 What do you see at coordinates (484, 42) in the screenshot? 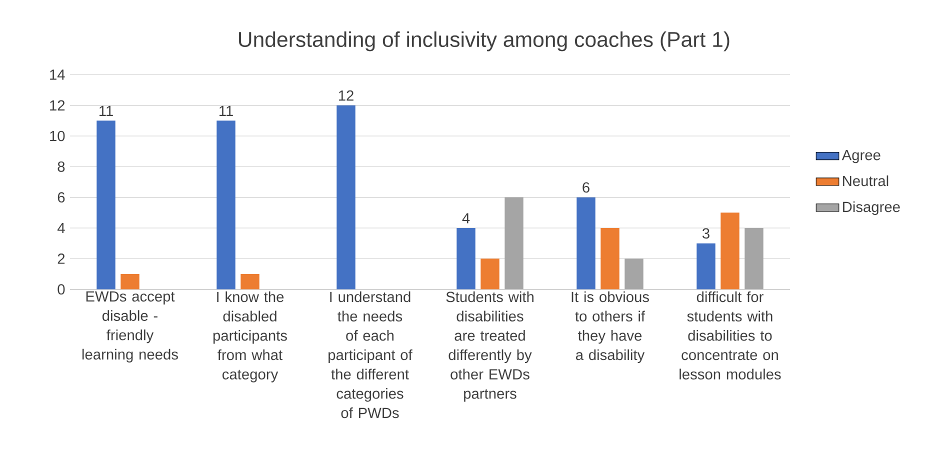
I see `chart-title: Understanding of inclusivity among coaches (Part 1)` at bounding box center [484, 42].